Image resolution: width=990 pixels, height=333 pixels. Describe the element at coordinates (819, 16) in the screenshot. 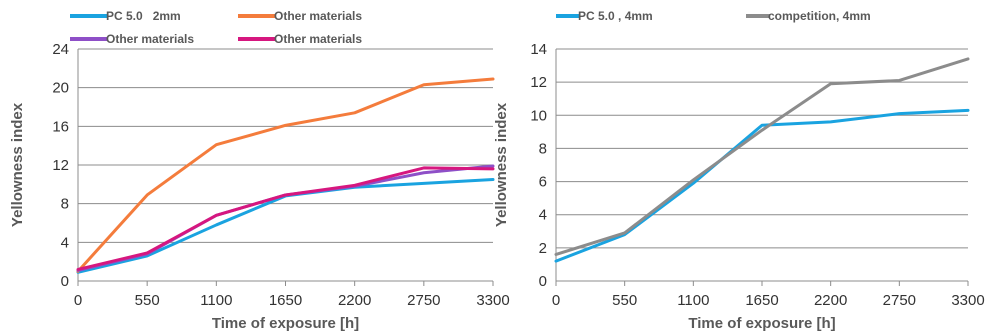

I see `right-legend-label: competition, 4mm` at that location.